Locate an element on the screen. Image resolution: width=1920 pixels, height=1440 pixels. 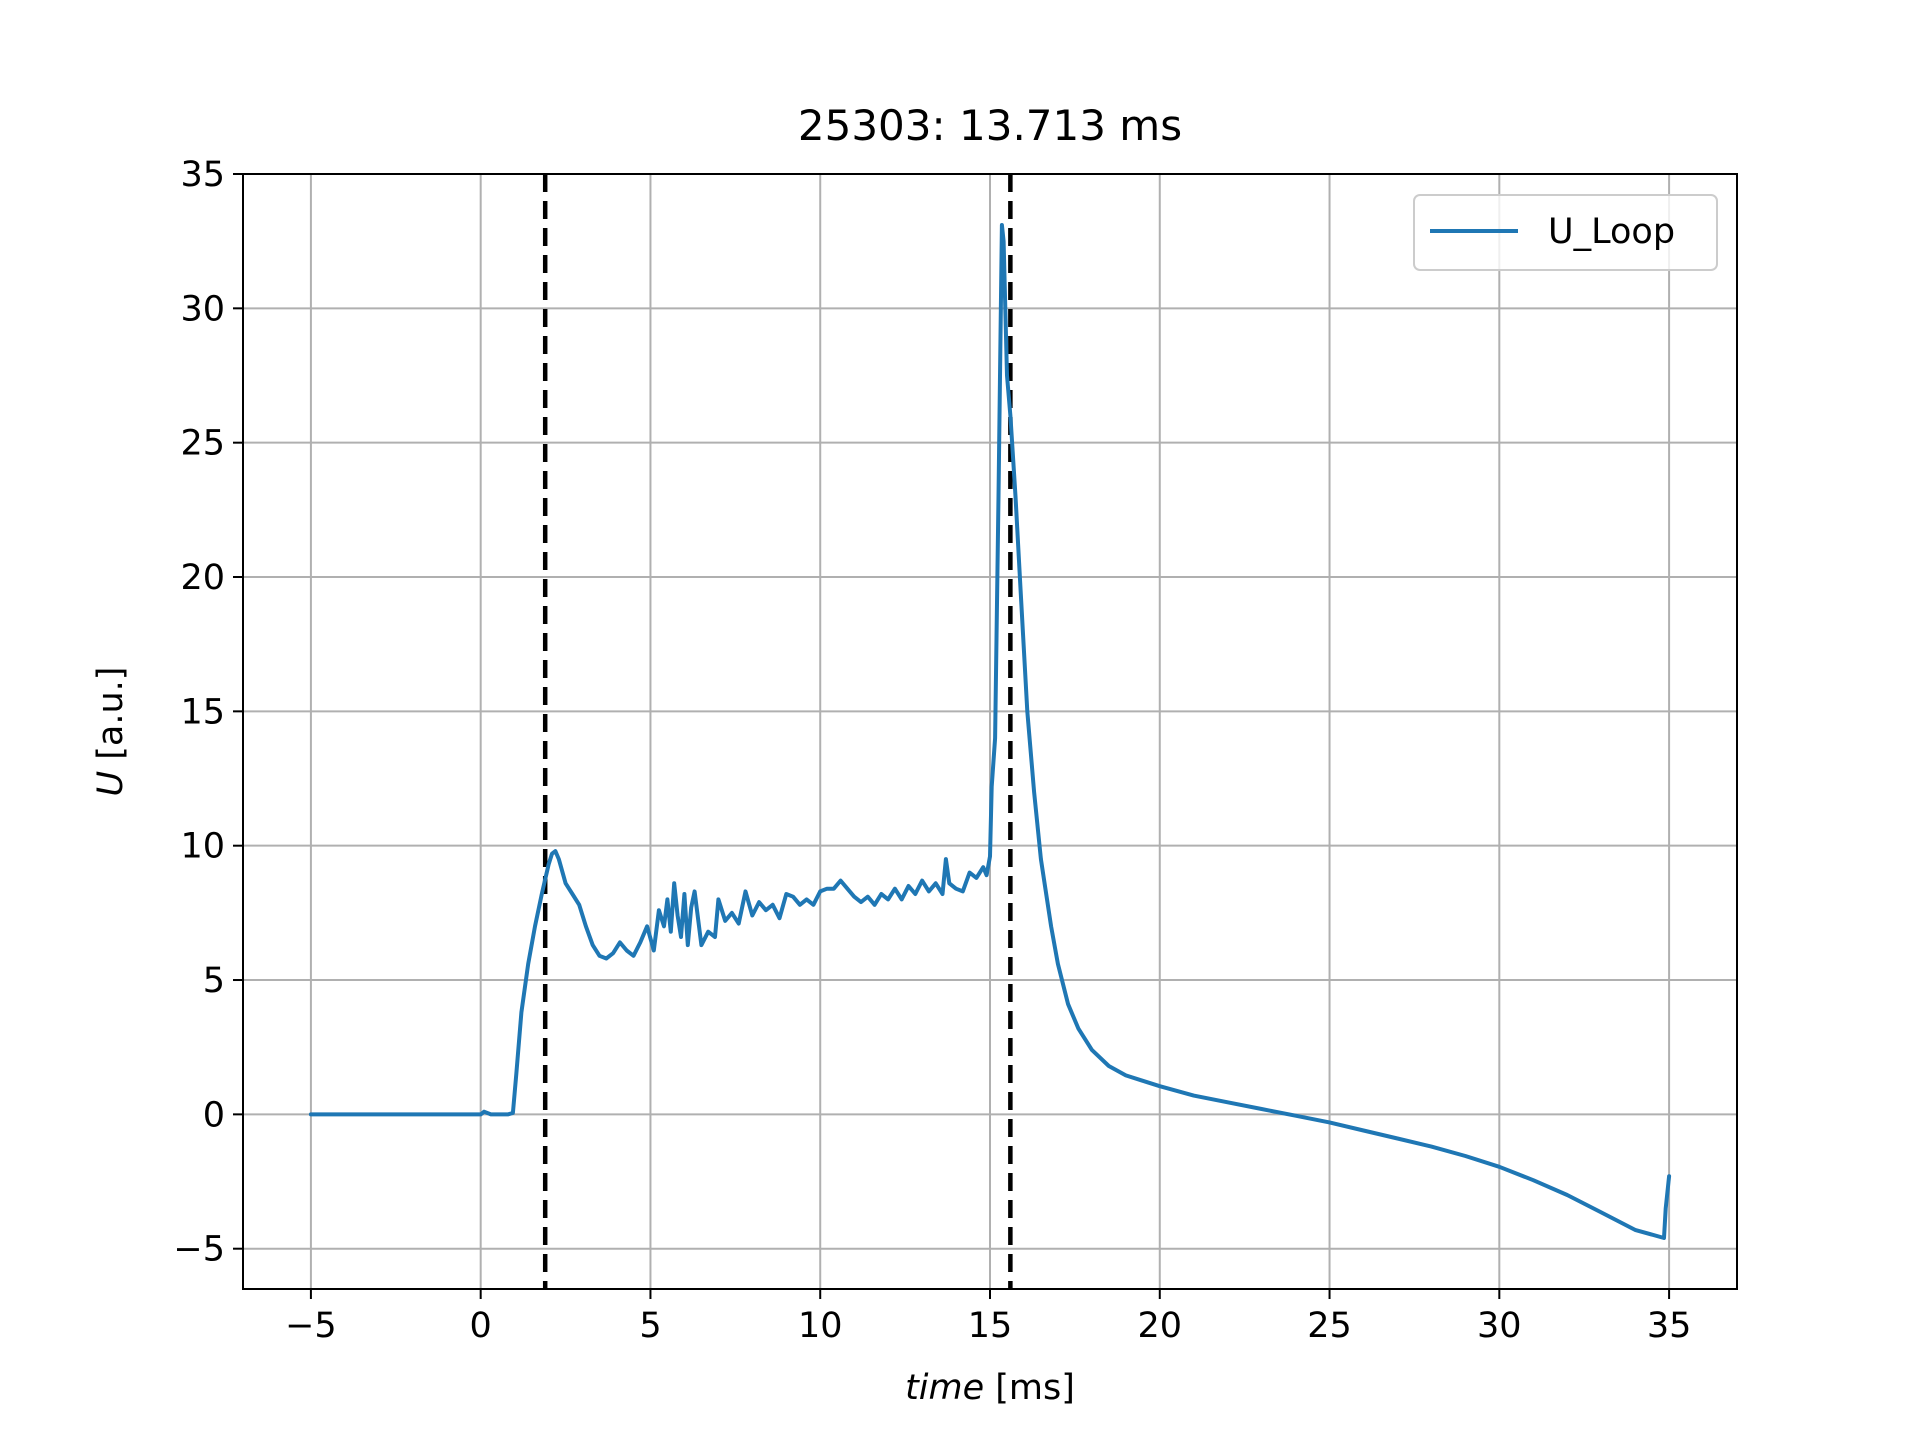
x-tick-label: 5 is located at coordinates (650, 1326).